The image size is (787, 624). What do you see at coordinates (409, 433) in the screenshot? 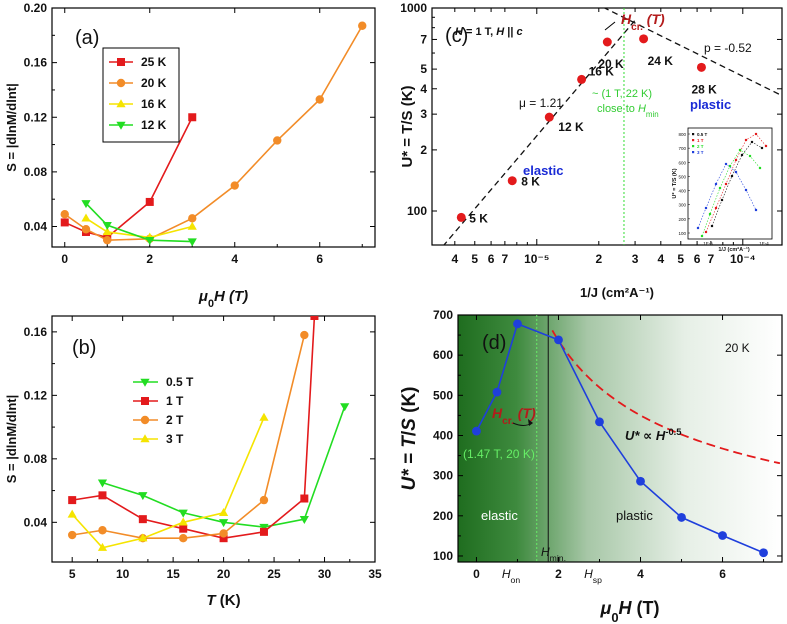
I see `label-part: /` at bounding box center [409, 433].